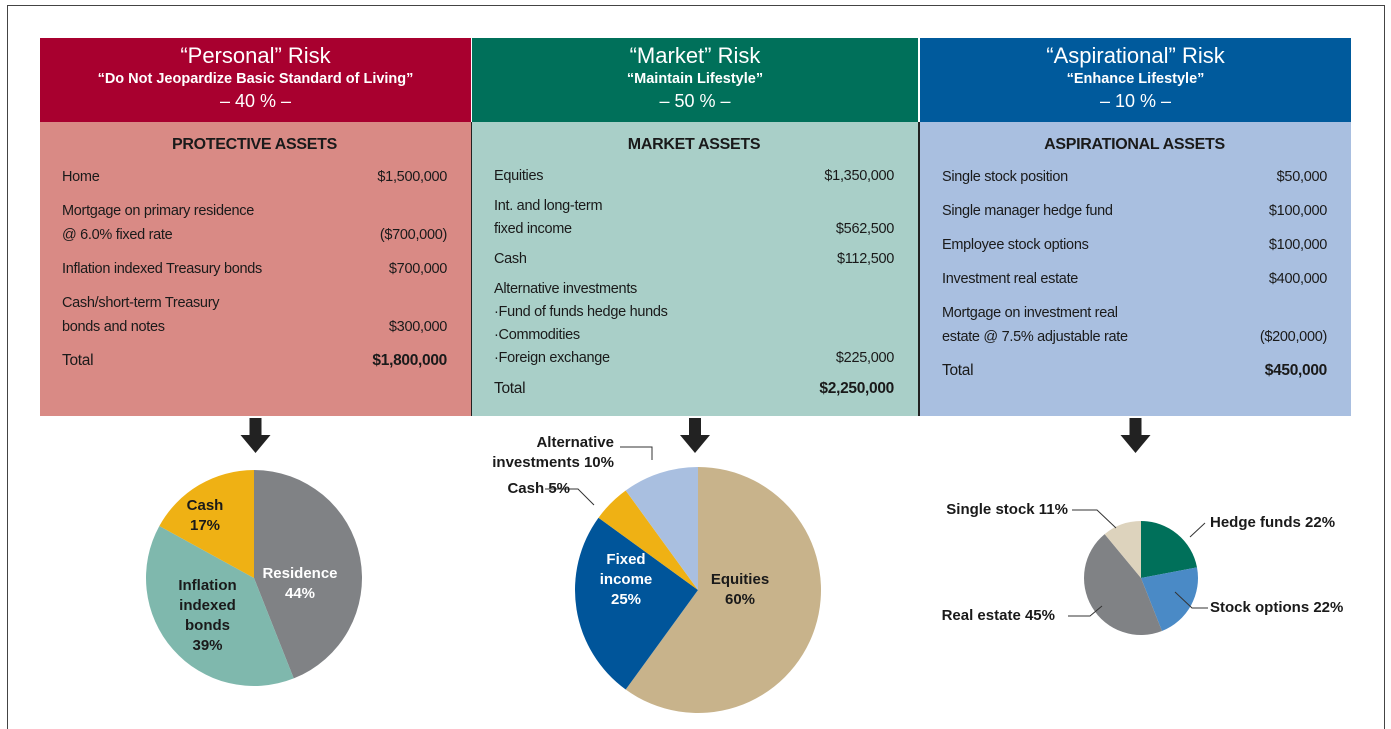 The width and height of the screenshot is (1391, 729). Describe the element at coordinates (553, 452) in the screenshot. I see `slice-name: Alternative investments` at that location.